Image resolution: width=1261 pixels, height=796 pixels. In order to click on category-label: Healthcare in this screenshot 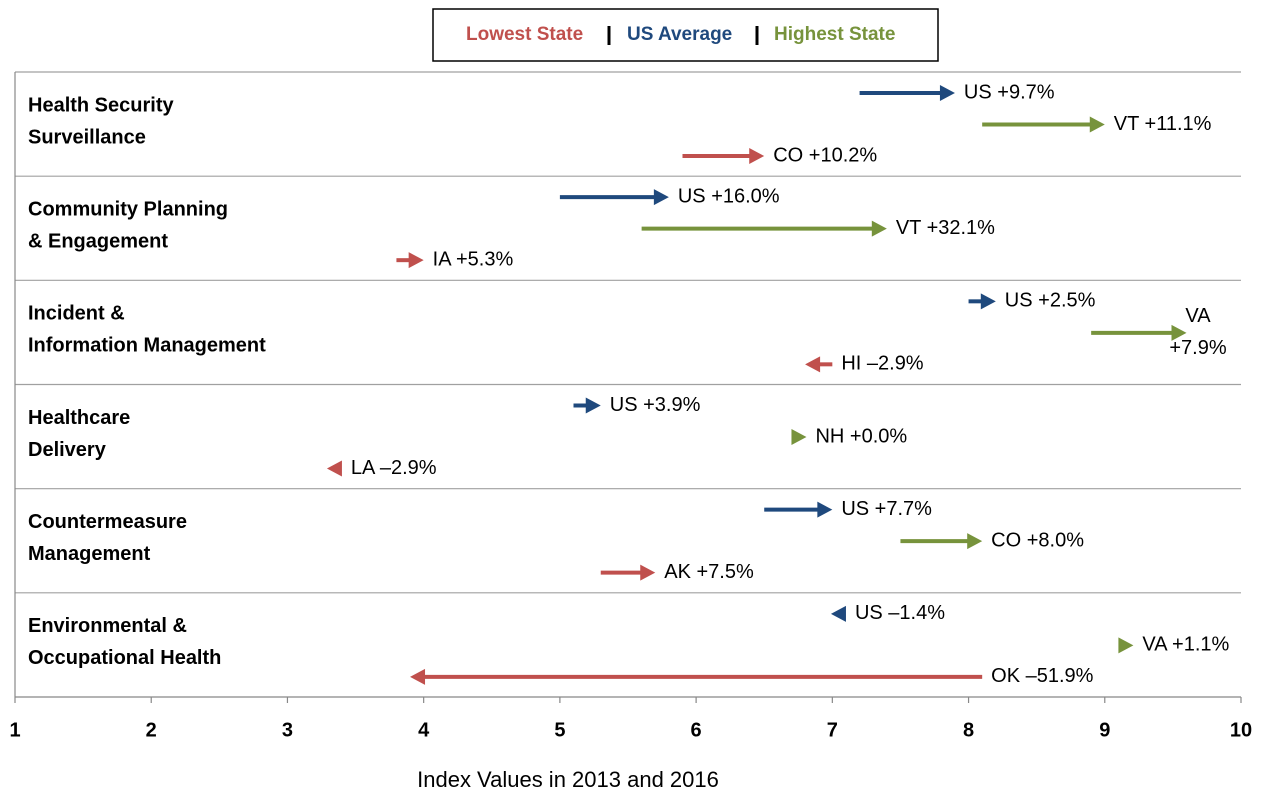, I will do `click(79, 418)`.